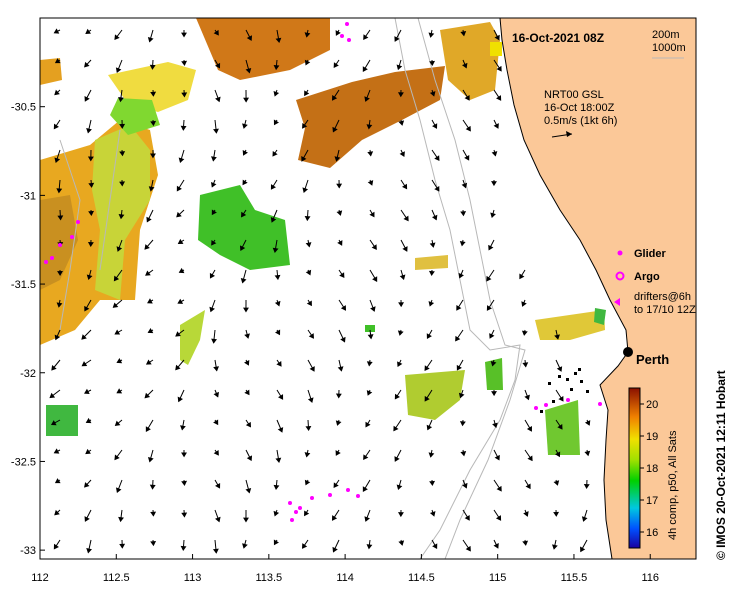  What do you see at coordinates (558, 38) in the screenshot?
I see `map-title: 16-Oct-2021 08Z` at bounding box center [558, 38].